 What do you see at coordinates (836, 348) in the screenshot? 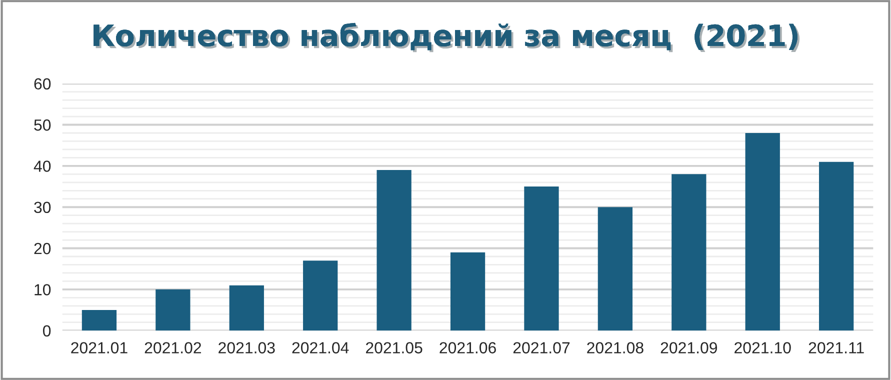
I see `x-tick-label: 2021.11` at bounding box center [836, 348].